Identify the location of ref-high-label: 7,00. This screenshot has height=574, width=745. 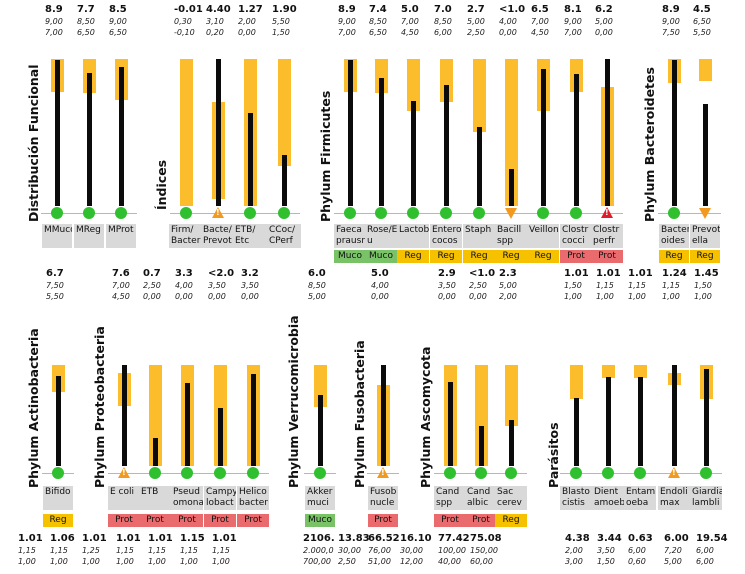
(121, 285).